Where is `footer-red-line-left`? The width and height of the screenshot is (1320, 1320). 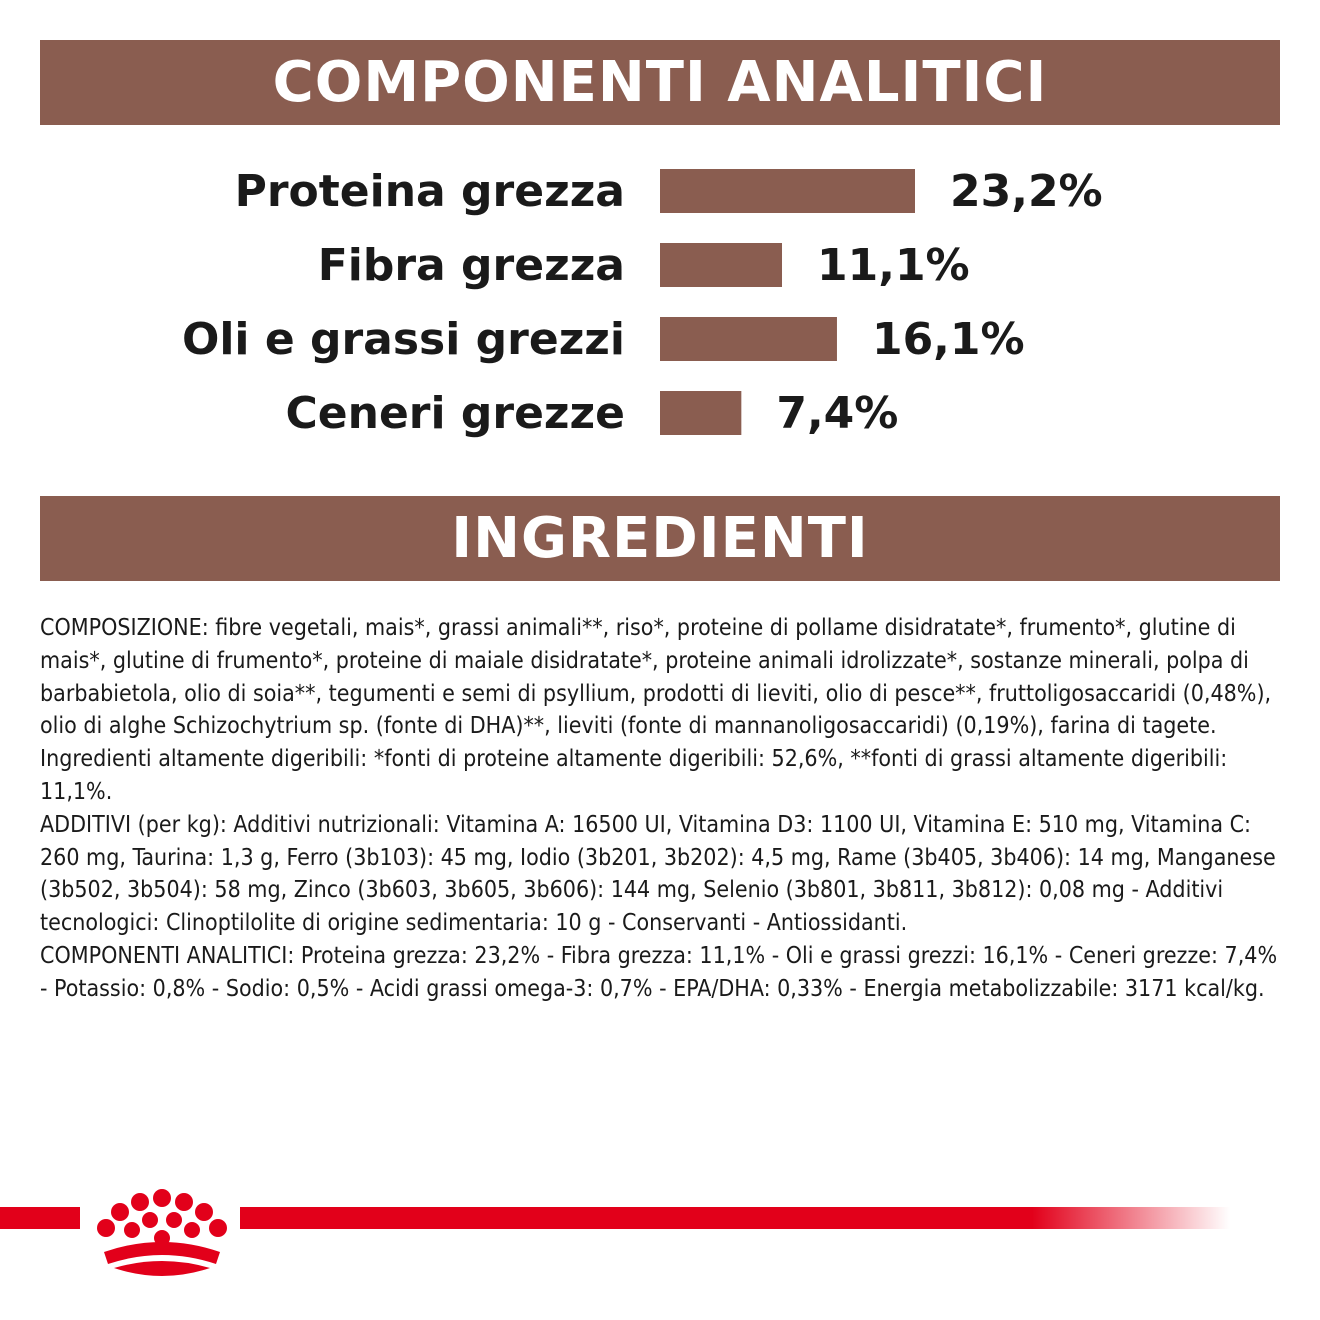 footer-red-line-left is located at coordinates (40, 1218).